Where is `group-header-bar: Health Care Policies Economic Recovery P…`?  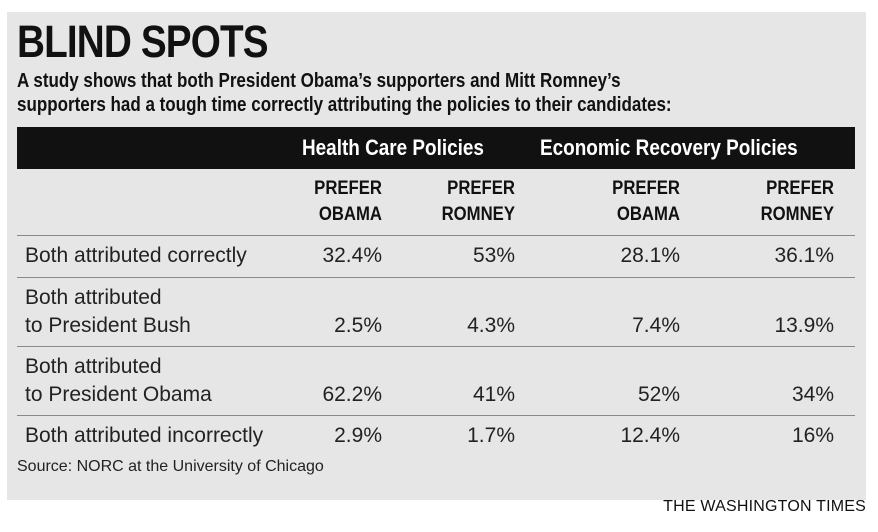 group-header-bar: Health Care Policies Economic Recovery P… is located at coordinates (436, 148).